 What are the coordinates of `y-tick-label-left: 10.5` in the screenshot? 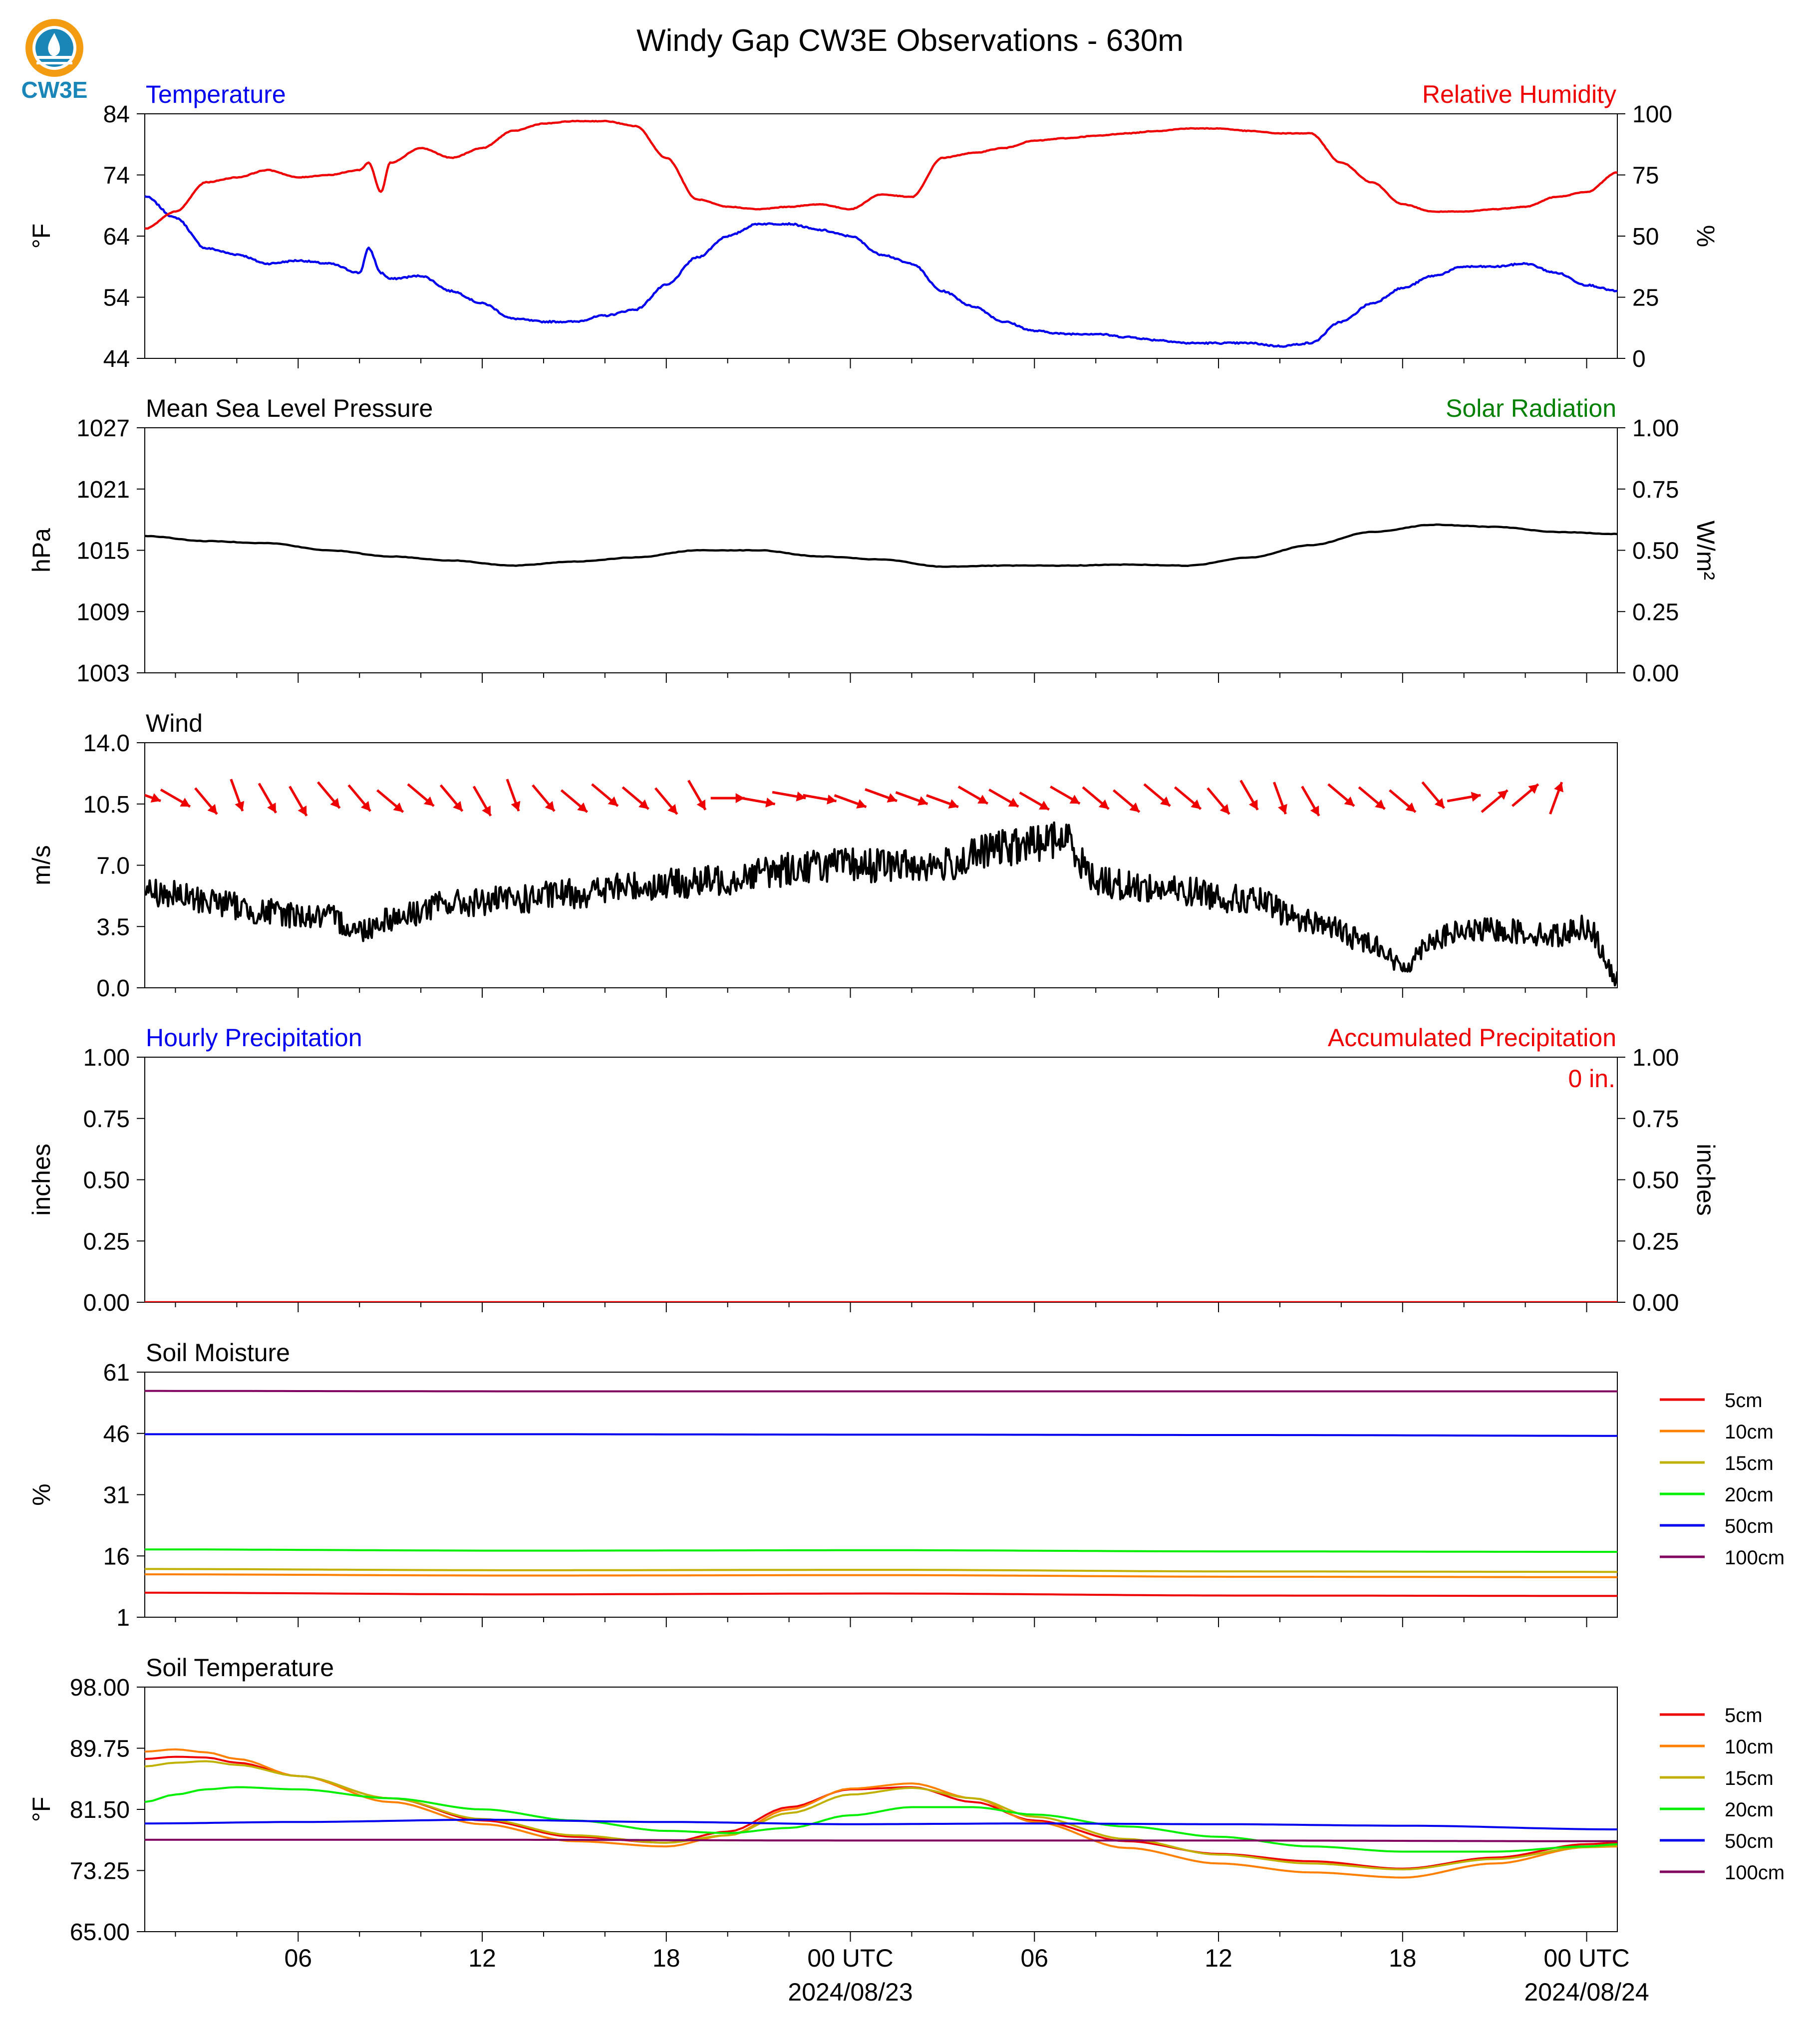 It's located at (106, 805).